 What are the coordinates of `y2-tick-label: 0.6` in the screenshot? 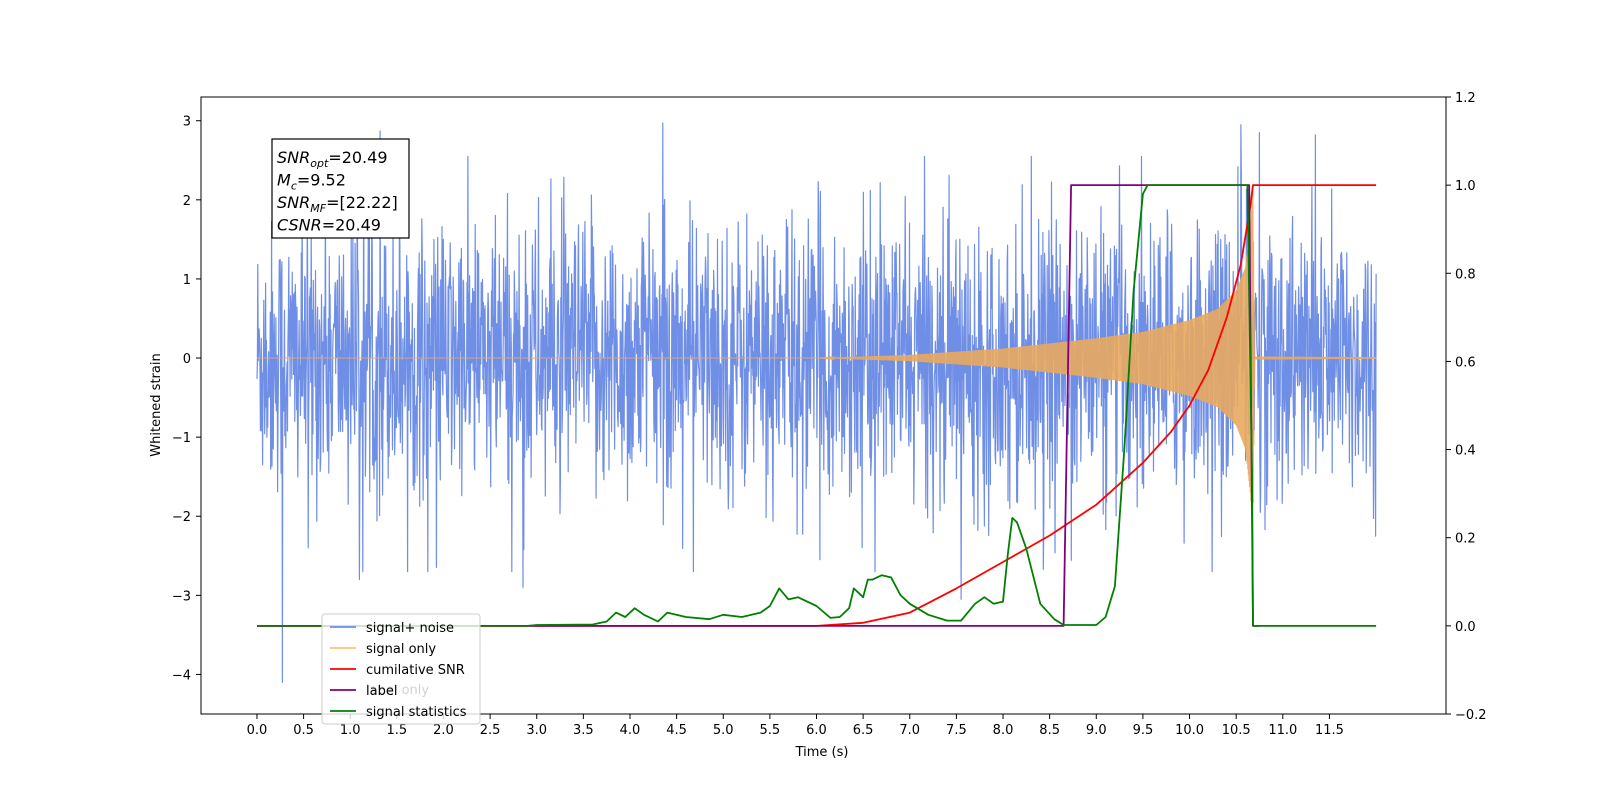 It's located at (1465, 362).